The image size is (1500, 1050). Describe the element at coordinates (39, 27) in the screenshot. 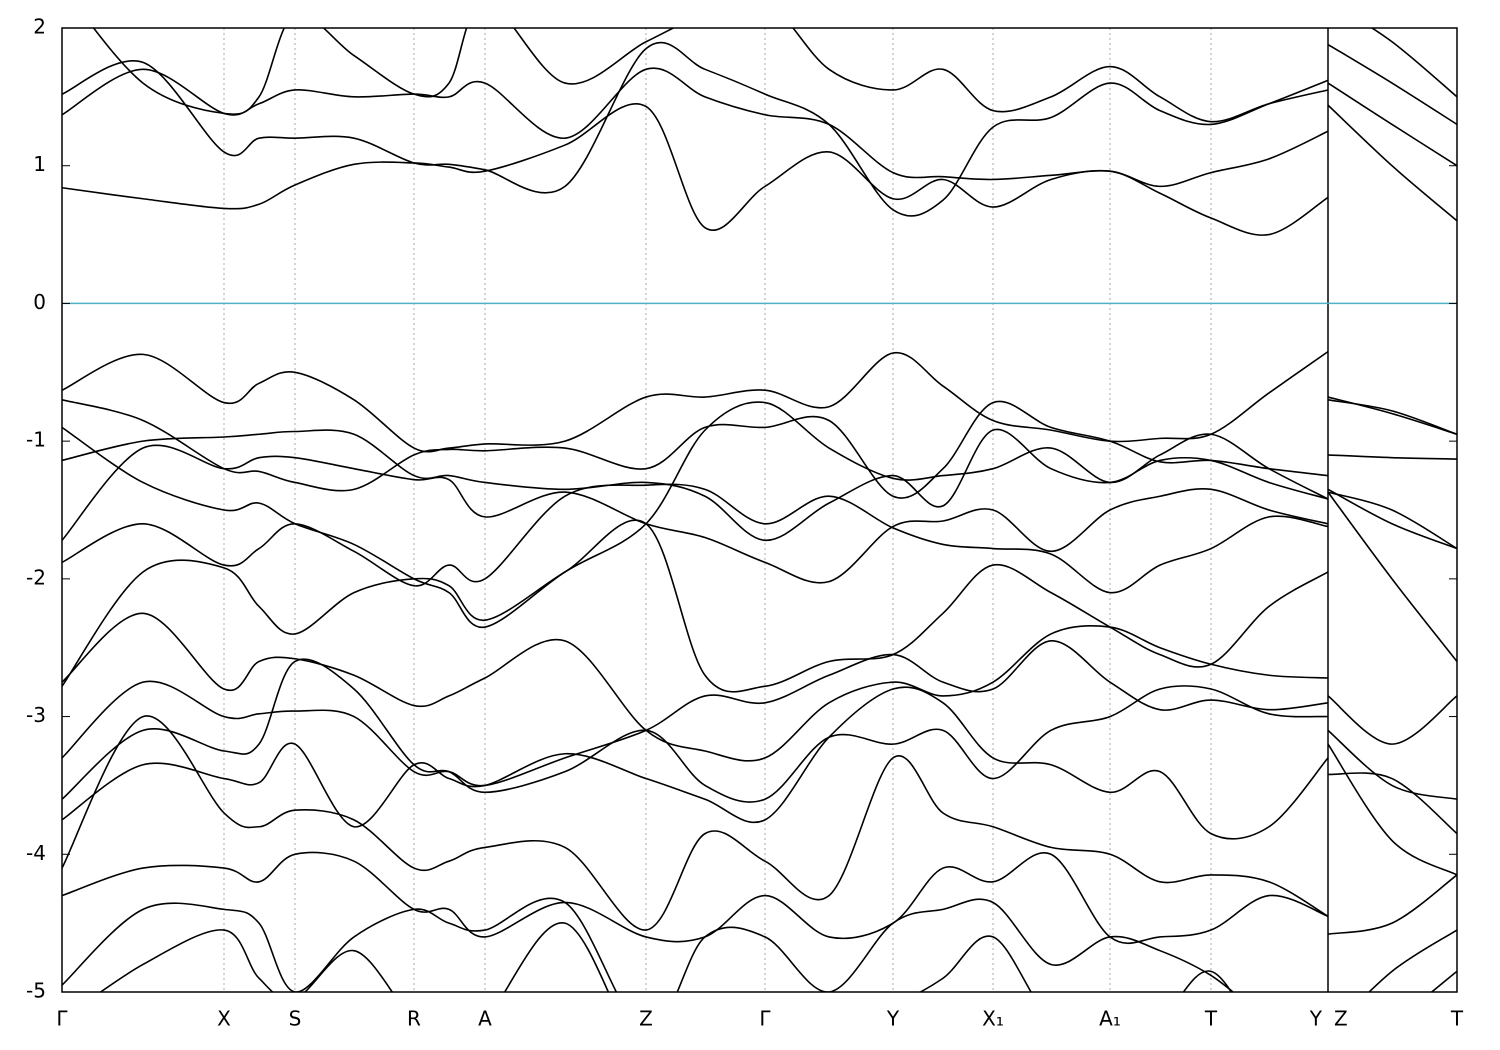

I see `y-tick-label: 2` at that location.